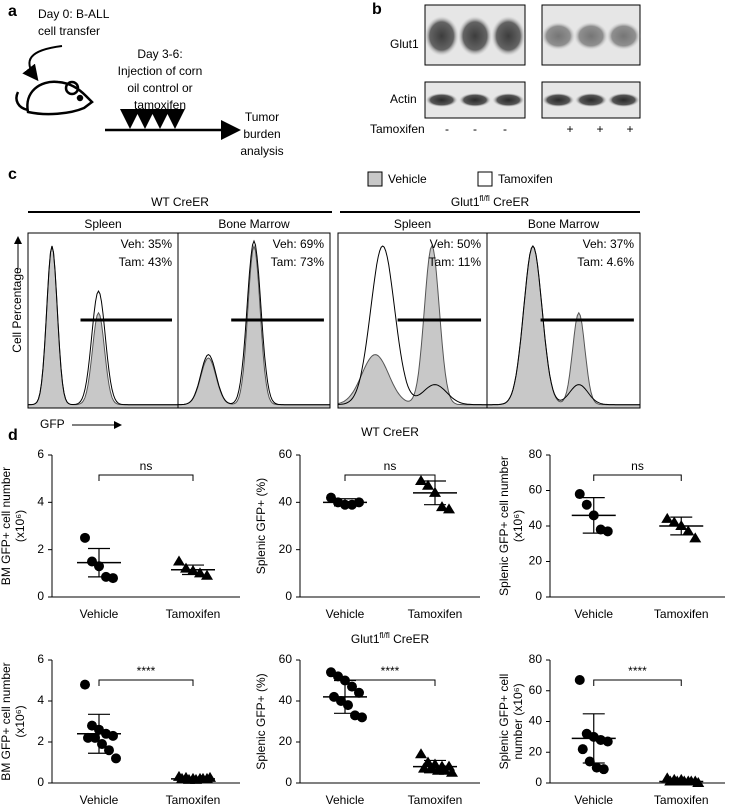  I want to click on arrow, so click(42, 63).